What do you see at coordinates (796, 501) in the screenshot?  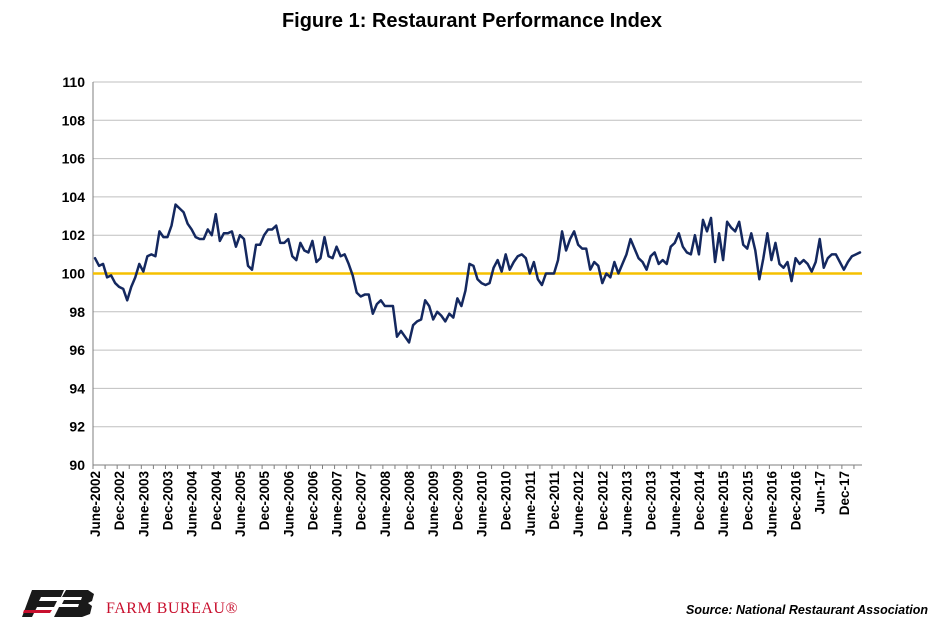 I see `x-tick-label-29: Dec-2016` at bounding box center [796, 501].